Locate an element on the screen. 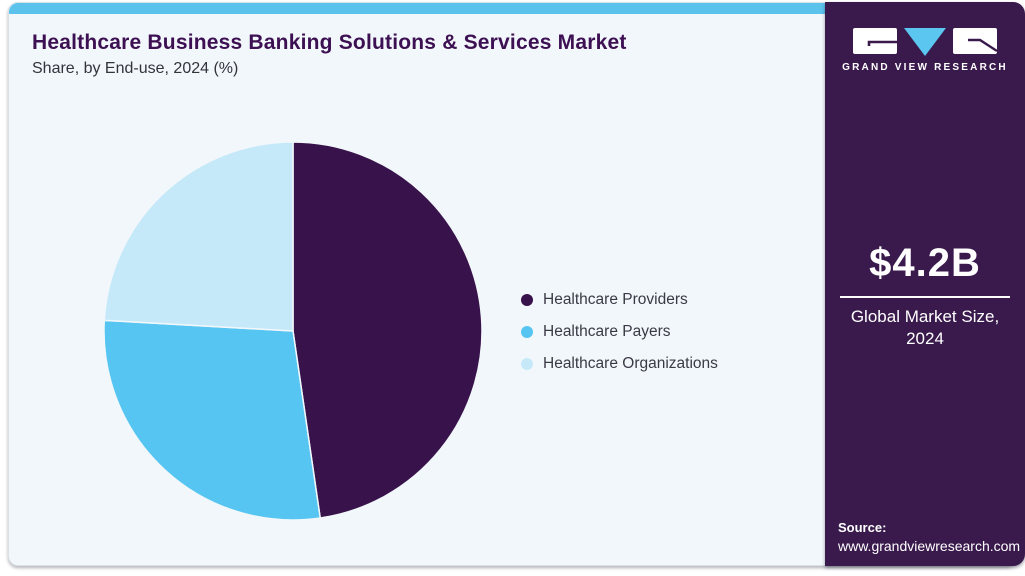 The image size is (1025, 576). logo-g-icon is located at coordinates (875, 41).